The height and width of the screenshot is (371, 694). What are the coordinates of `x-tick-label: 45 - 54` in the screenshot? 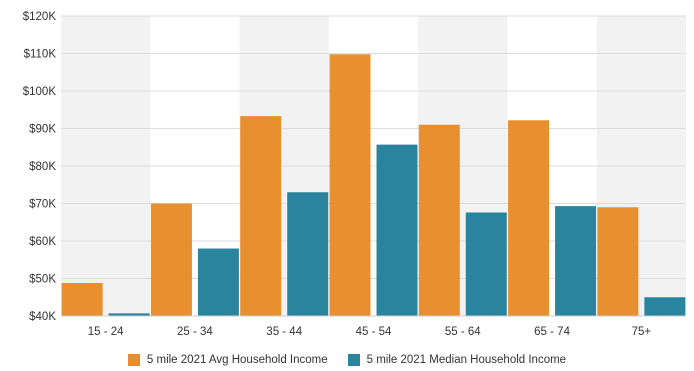 It's located at (374, 332).